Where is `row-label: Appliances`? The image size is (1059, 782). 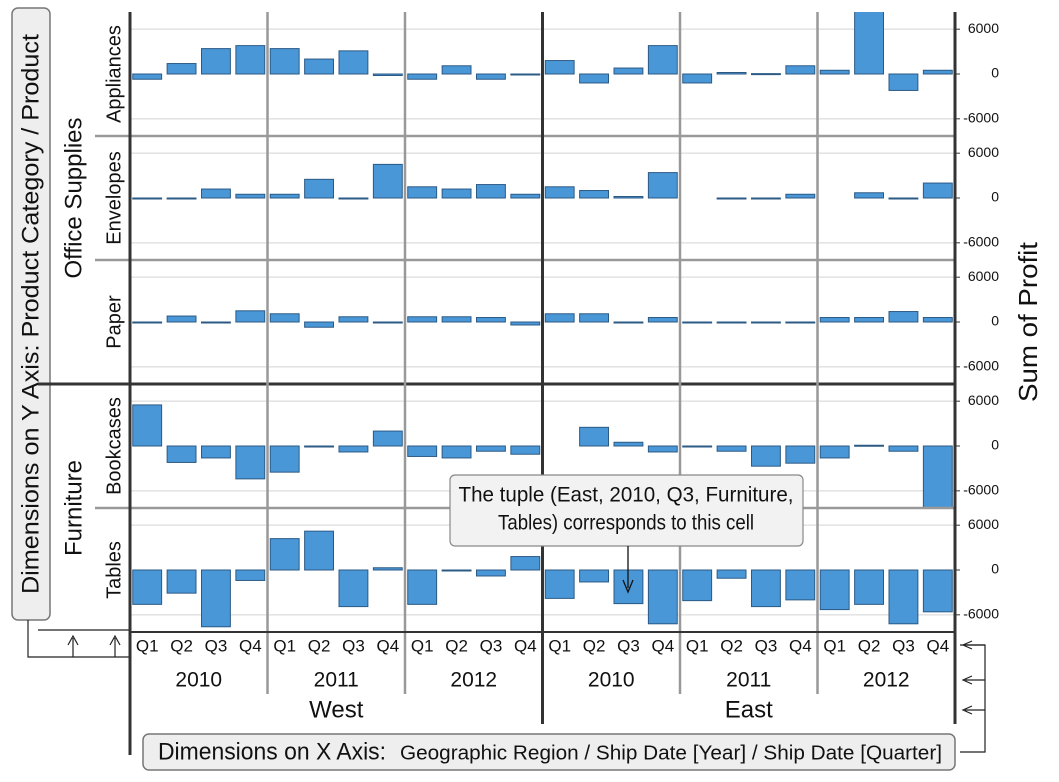 row-label: Appliances is located at coordinates (114, 74).